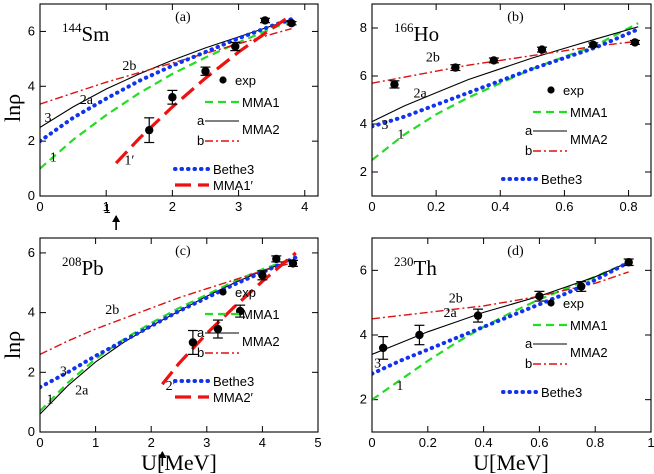 The width and height of the screenshot is (654, 474). Describe the element at coordinates (93, 268) in the screenshot. I see `nucleus-symbol: Pb` at that location.